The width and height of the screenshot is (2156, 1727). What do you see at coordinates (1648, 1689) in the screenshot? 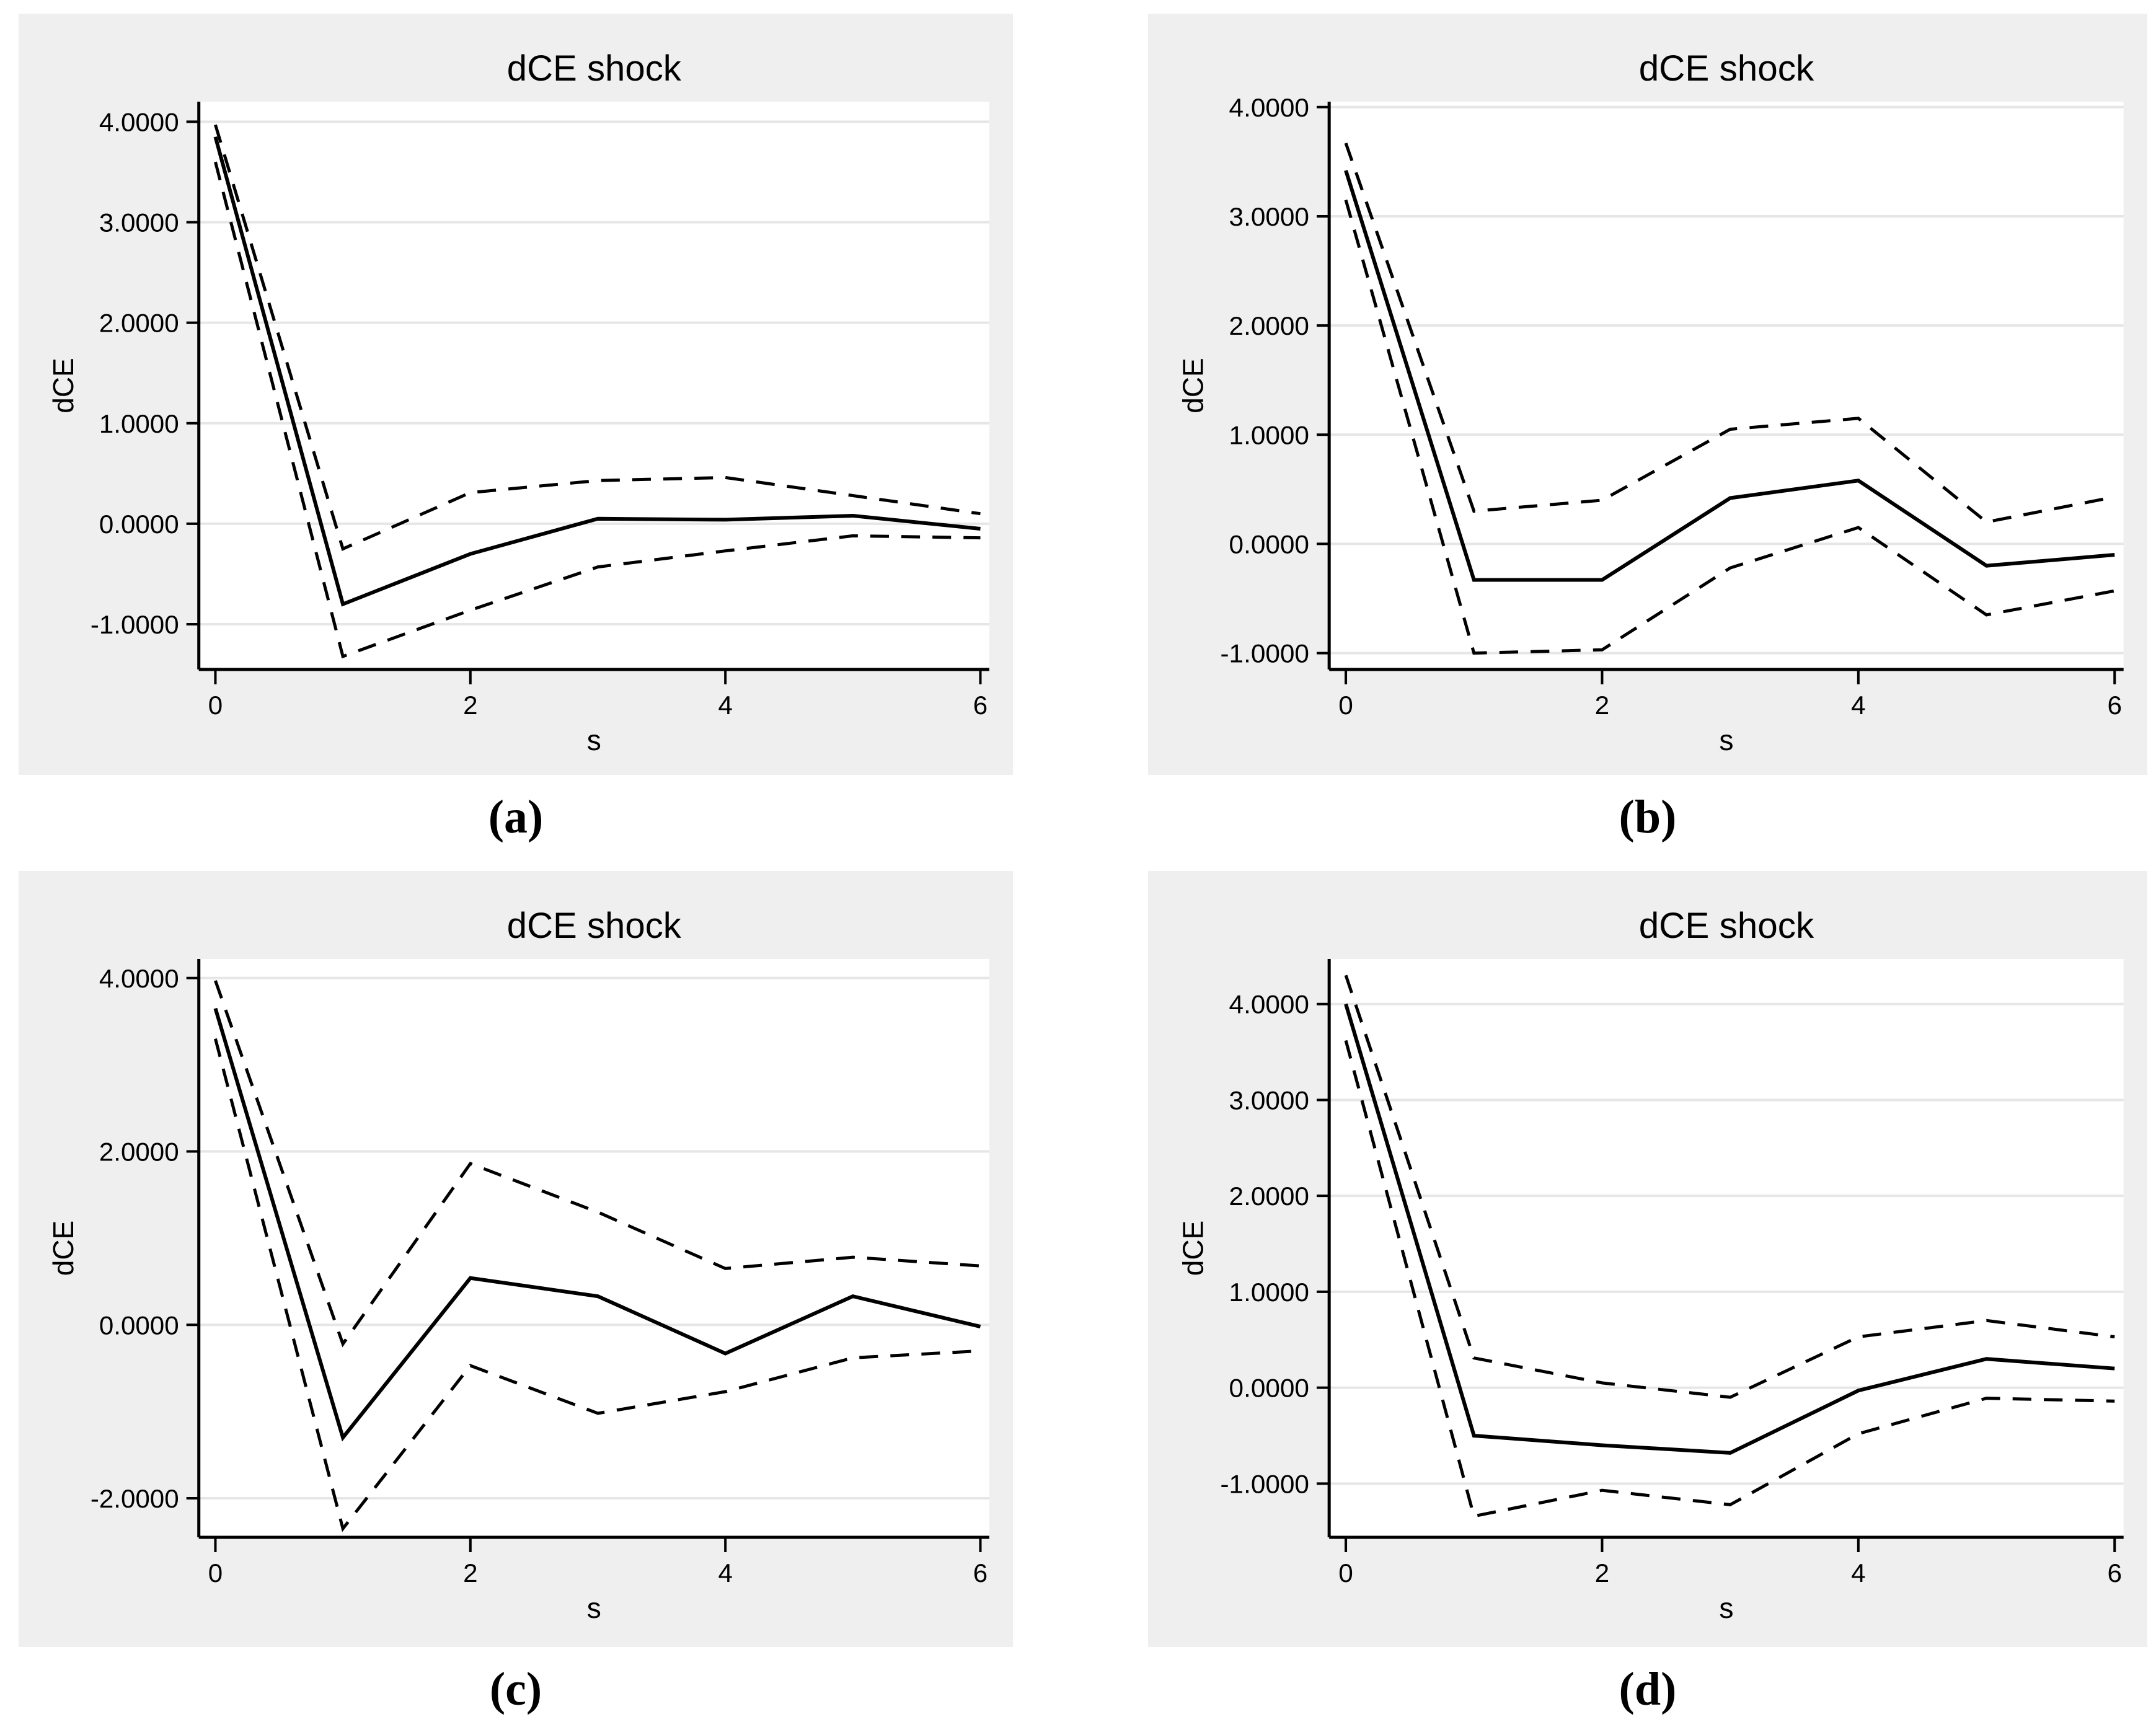
I see `caption-d: (d)` at bounding box center [1648, 1689].